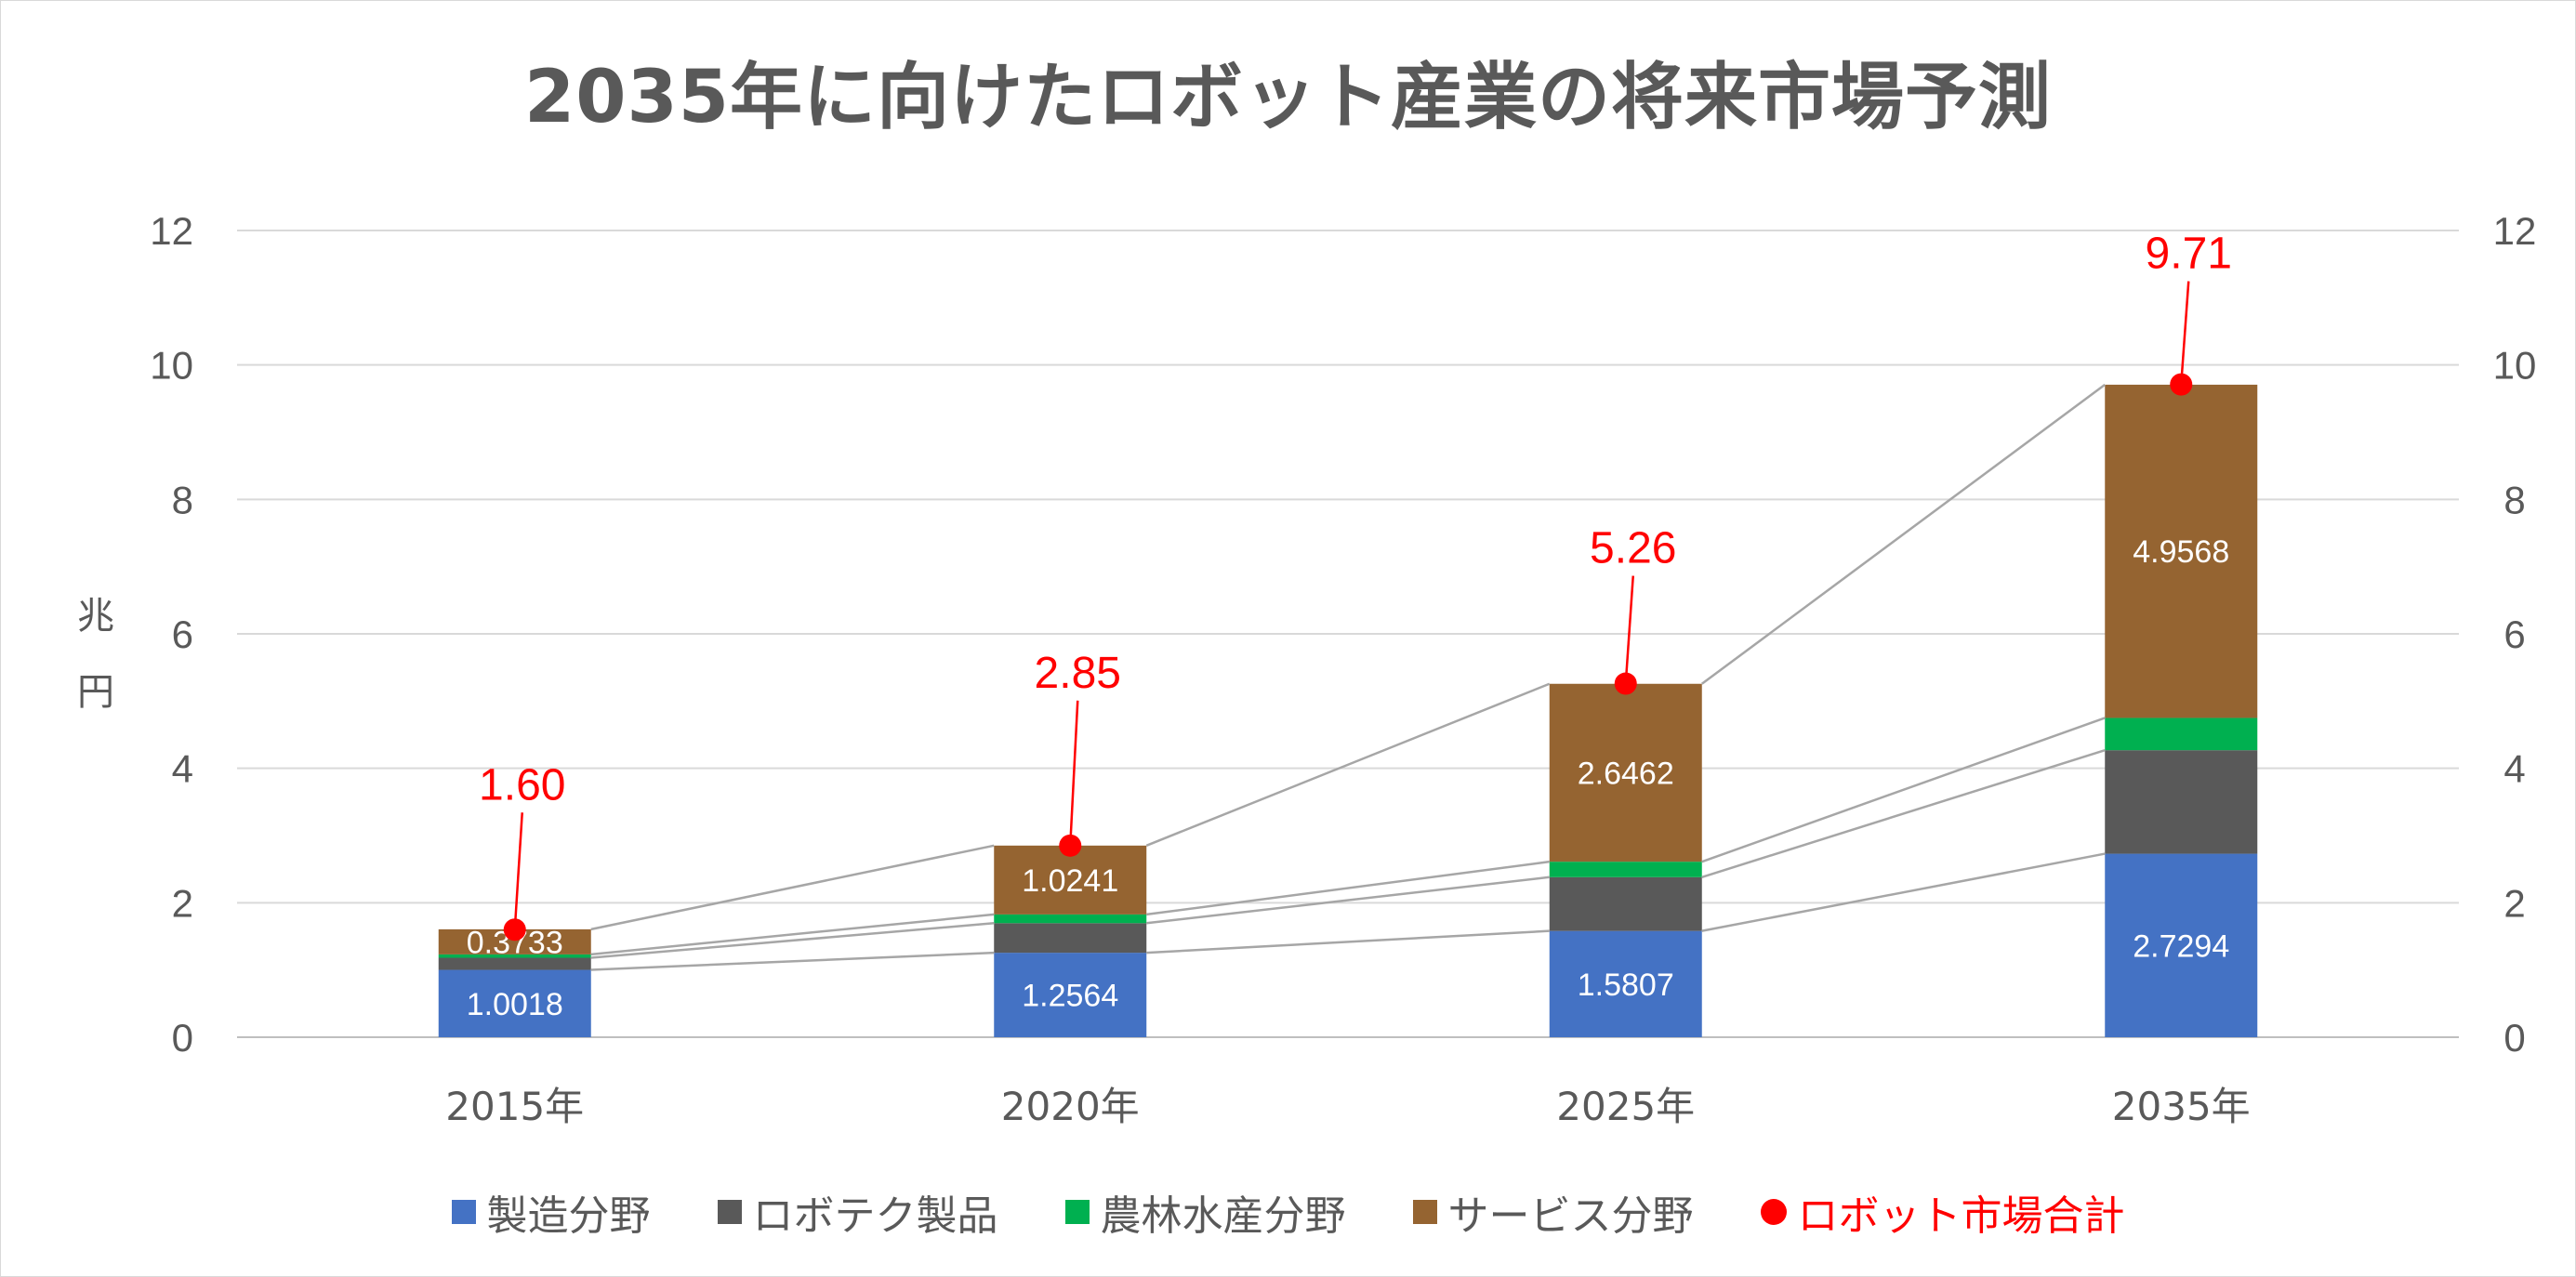  What do you see at coordinates (1633, 548) in the screenshot?
I see `total-value-label: 5.26` at bounding box center [1633, 548].